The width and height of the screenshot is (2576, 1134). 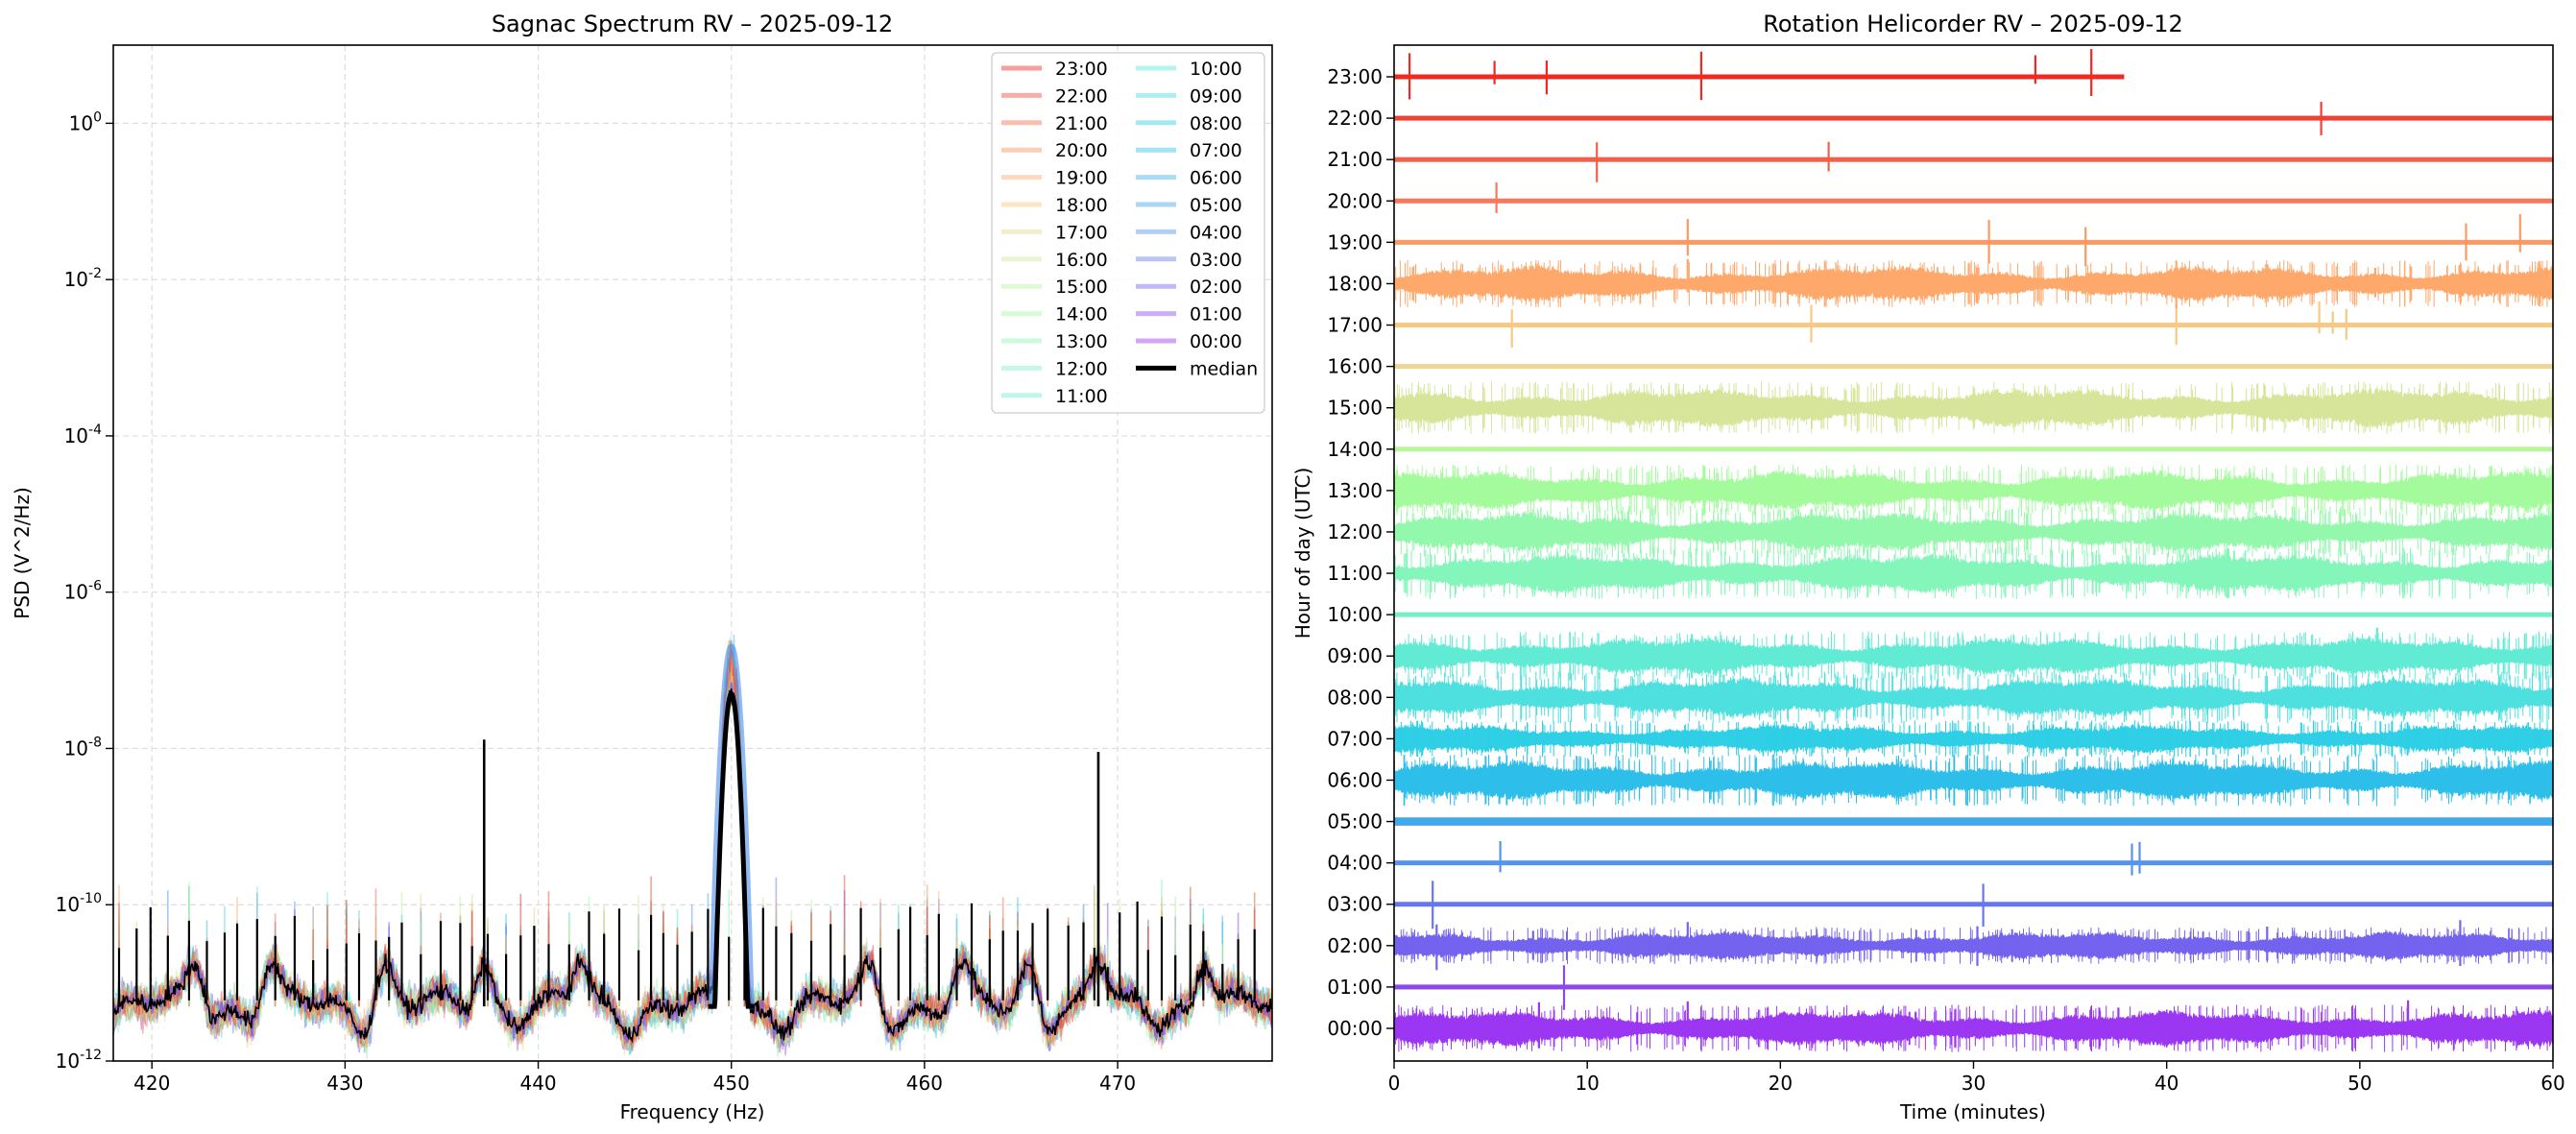 What do you see at coordinates (731, 1084) in the screenshot?
I see `spectrum-x-tick-label: 450` at bounding box center [731, 1084].